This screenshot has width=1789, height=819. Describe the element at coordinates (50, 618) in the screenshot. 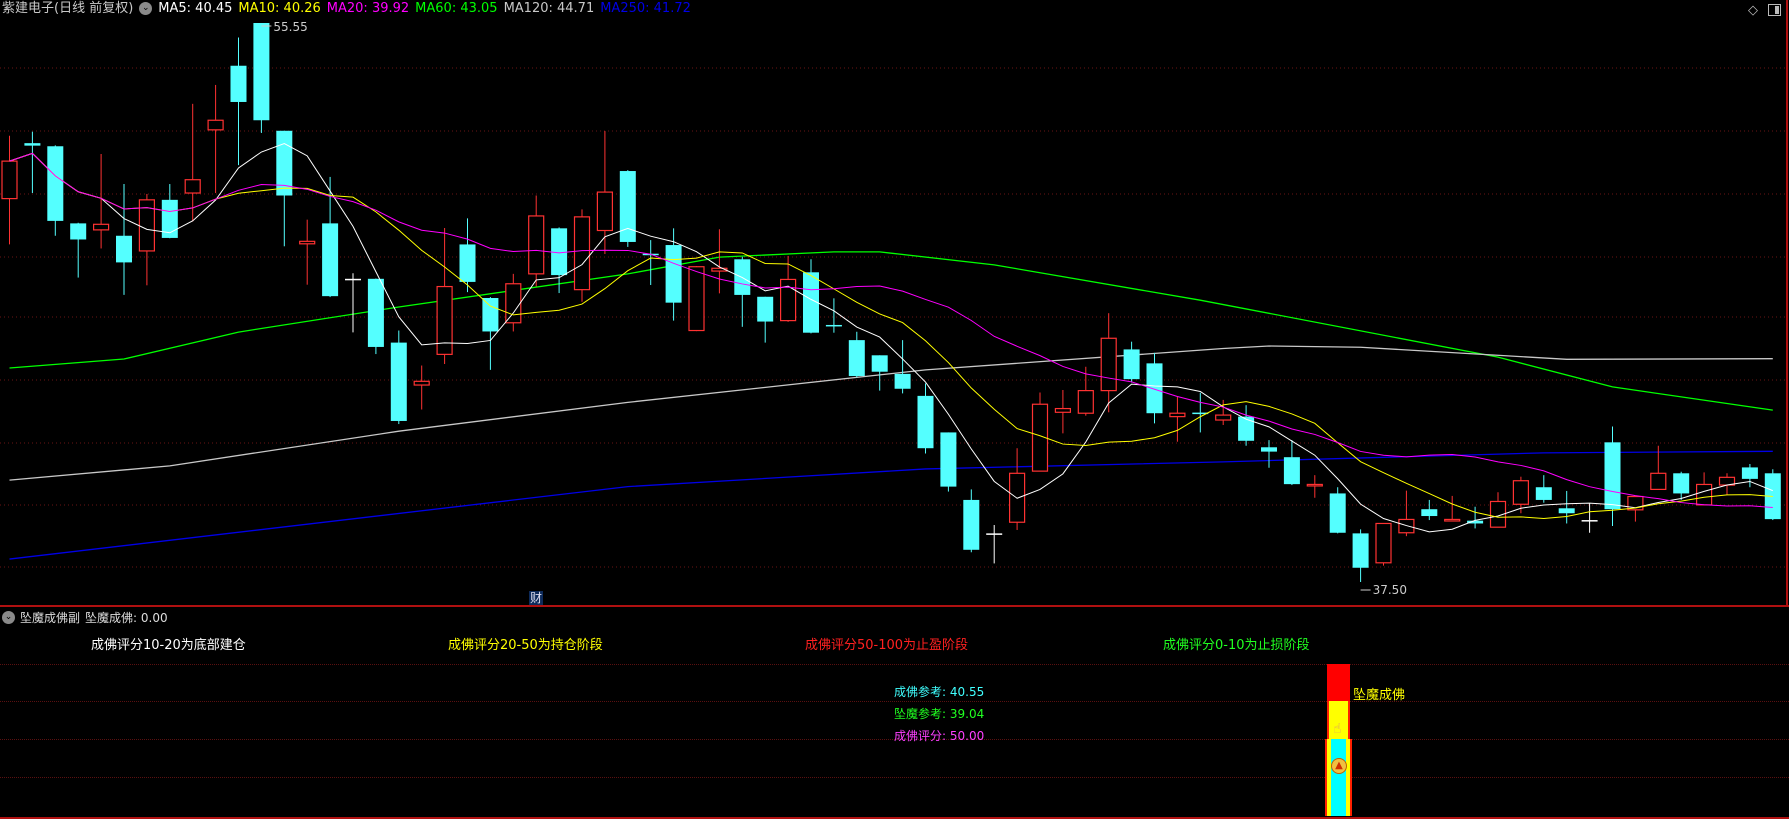

I see `sub-panel-title: 坠魔成佛副` at that location.